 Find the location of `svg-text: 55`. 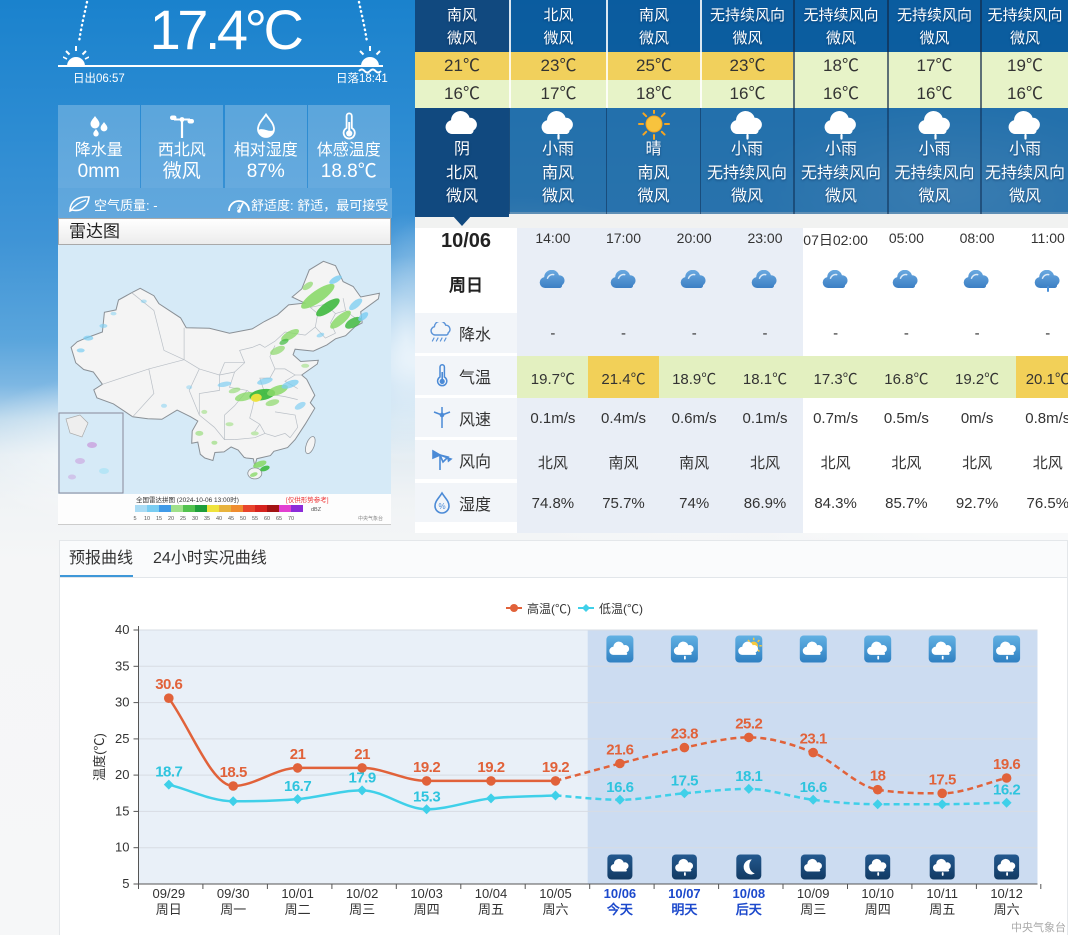

svg-text: 55 is located at coordinates (255, 519).